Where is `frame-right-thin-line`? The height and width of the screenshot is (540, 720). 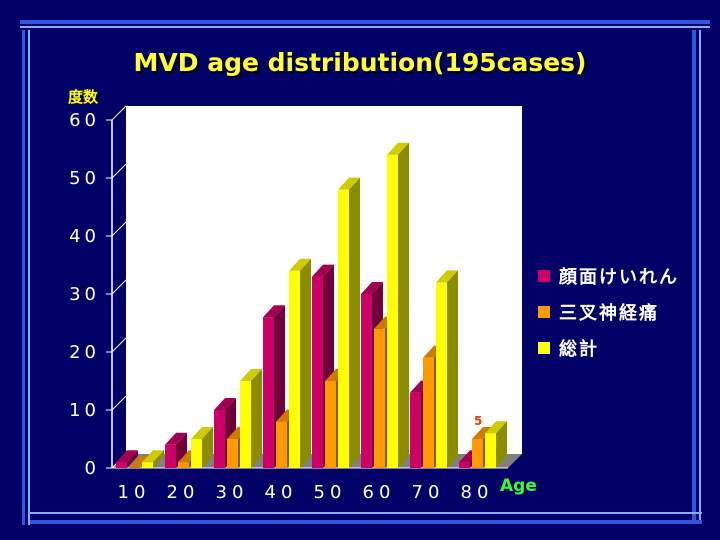
frame-right-thin-line is located at coordinates (700, 275).